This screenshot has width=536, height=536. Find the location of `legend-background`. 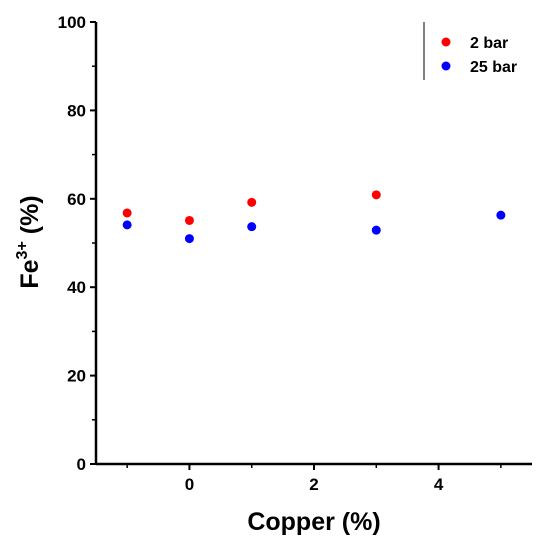

legend-background is located at coordinates (478, 51).